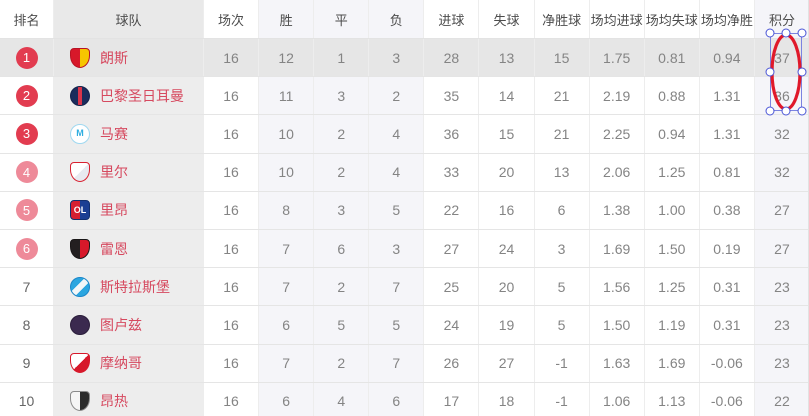 The width and height of the screenshot is (809, 416). Describe the element at coordinates (561, 248) in the screenshot. I see `cell-gd: 3` at that location.